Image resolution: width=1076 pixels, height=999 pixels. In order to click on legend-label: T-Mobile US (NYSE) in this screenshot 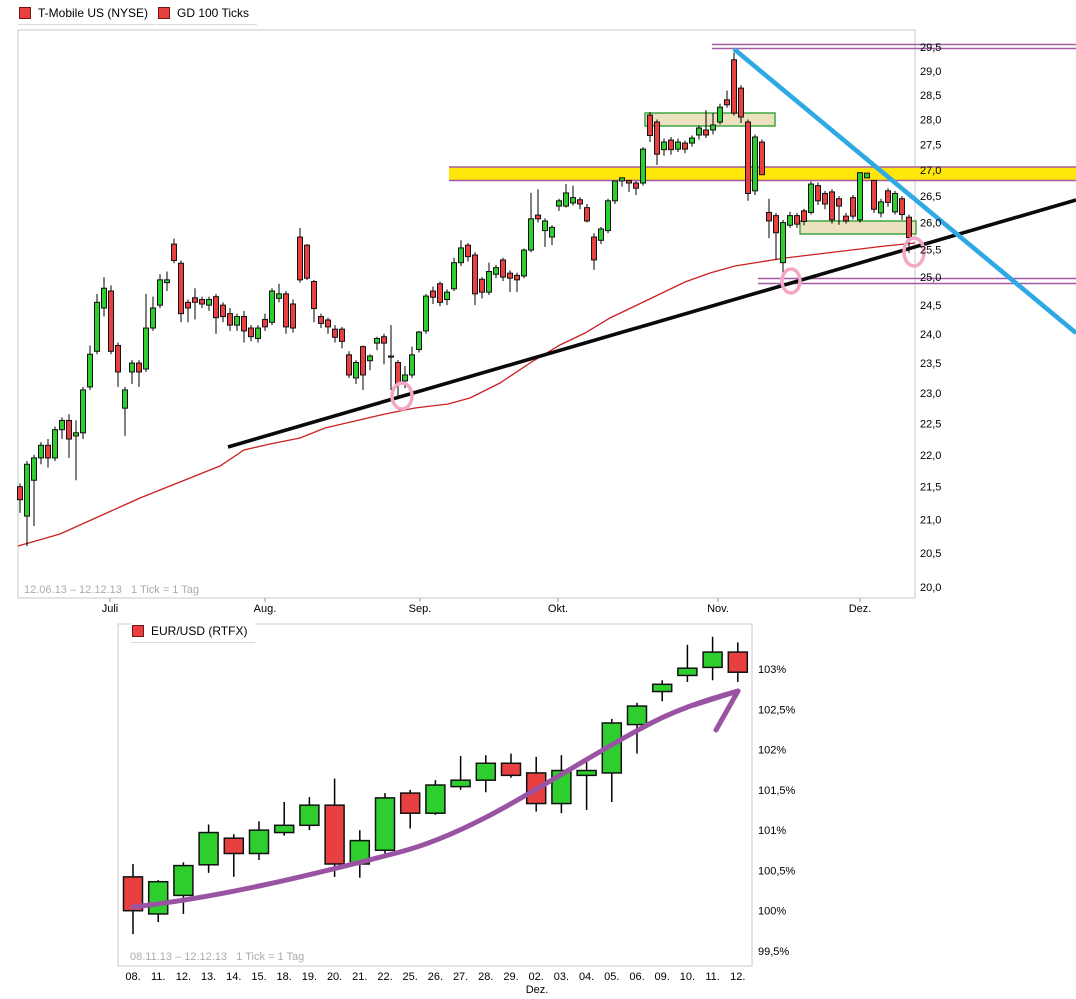, I will do `click(93, 13)`.